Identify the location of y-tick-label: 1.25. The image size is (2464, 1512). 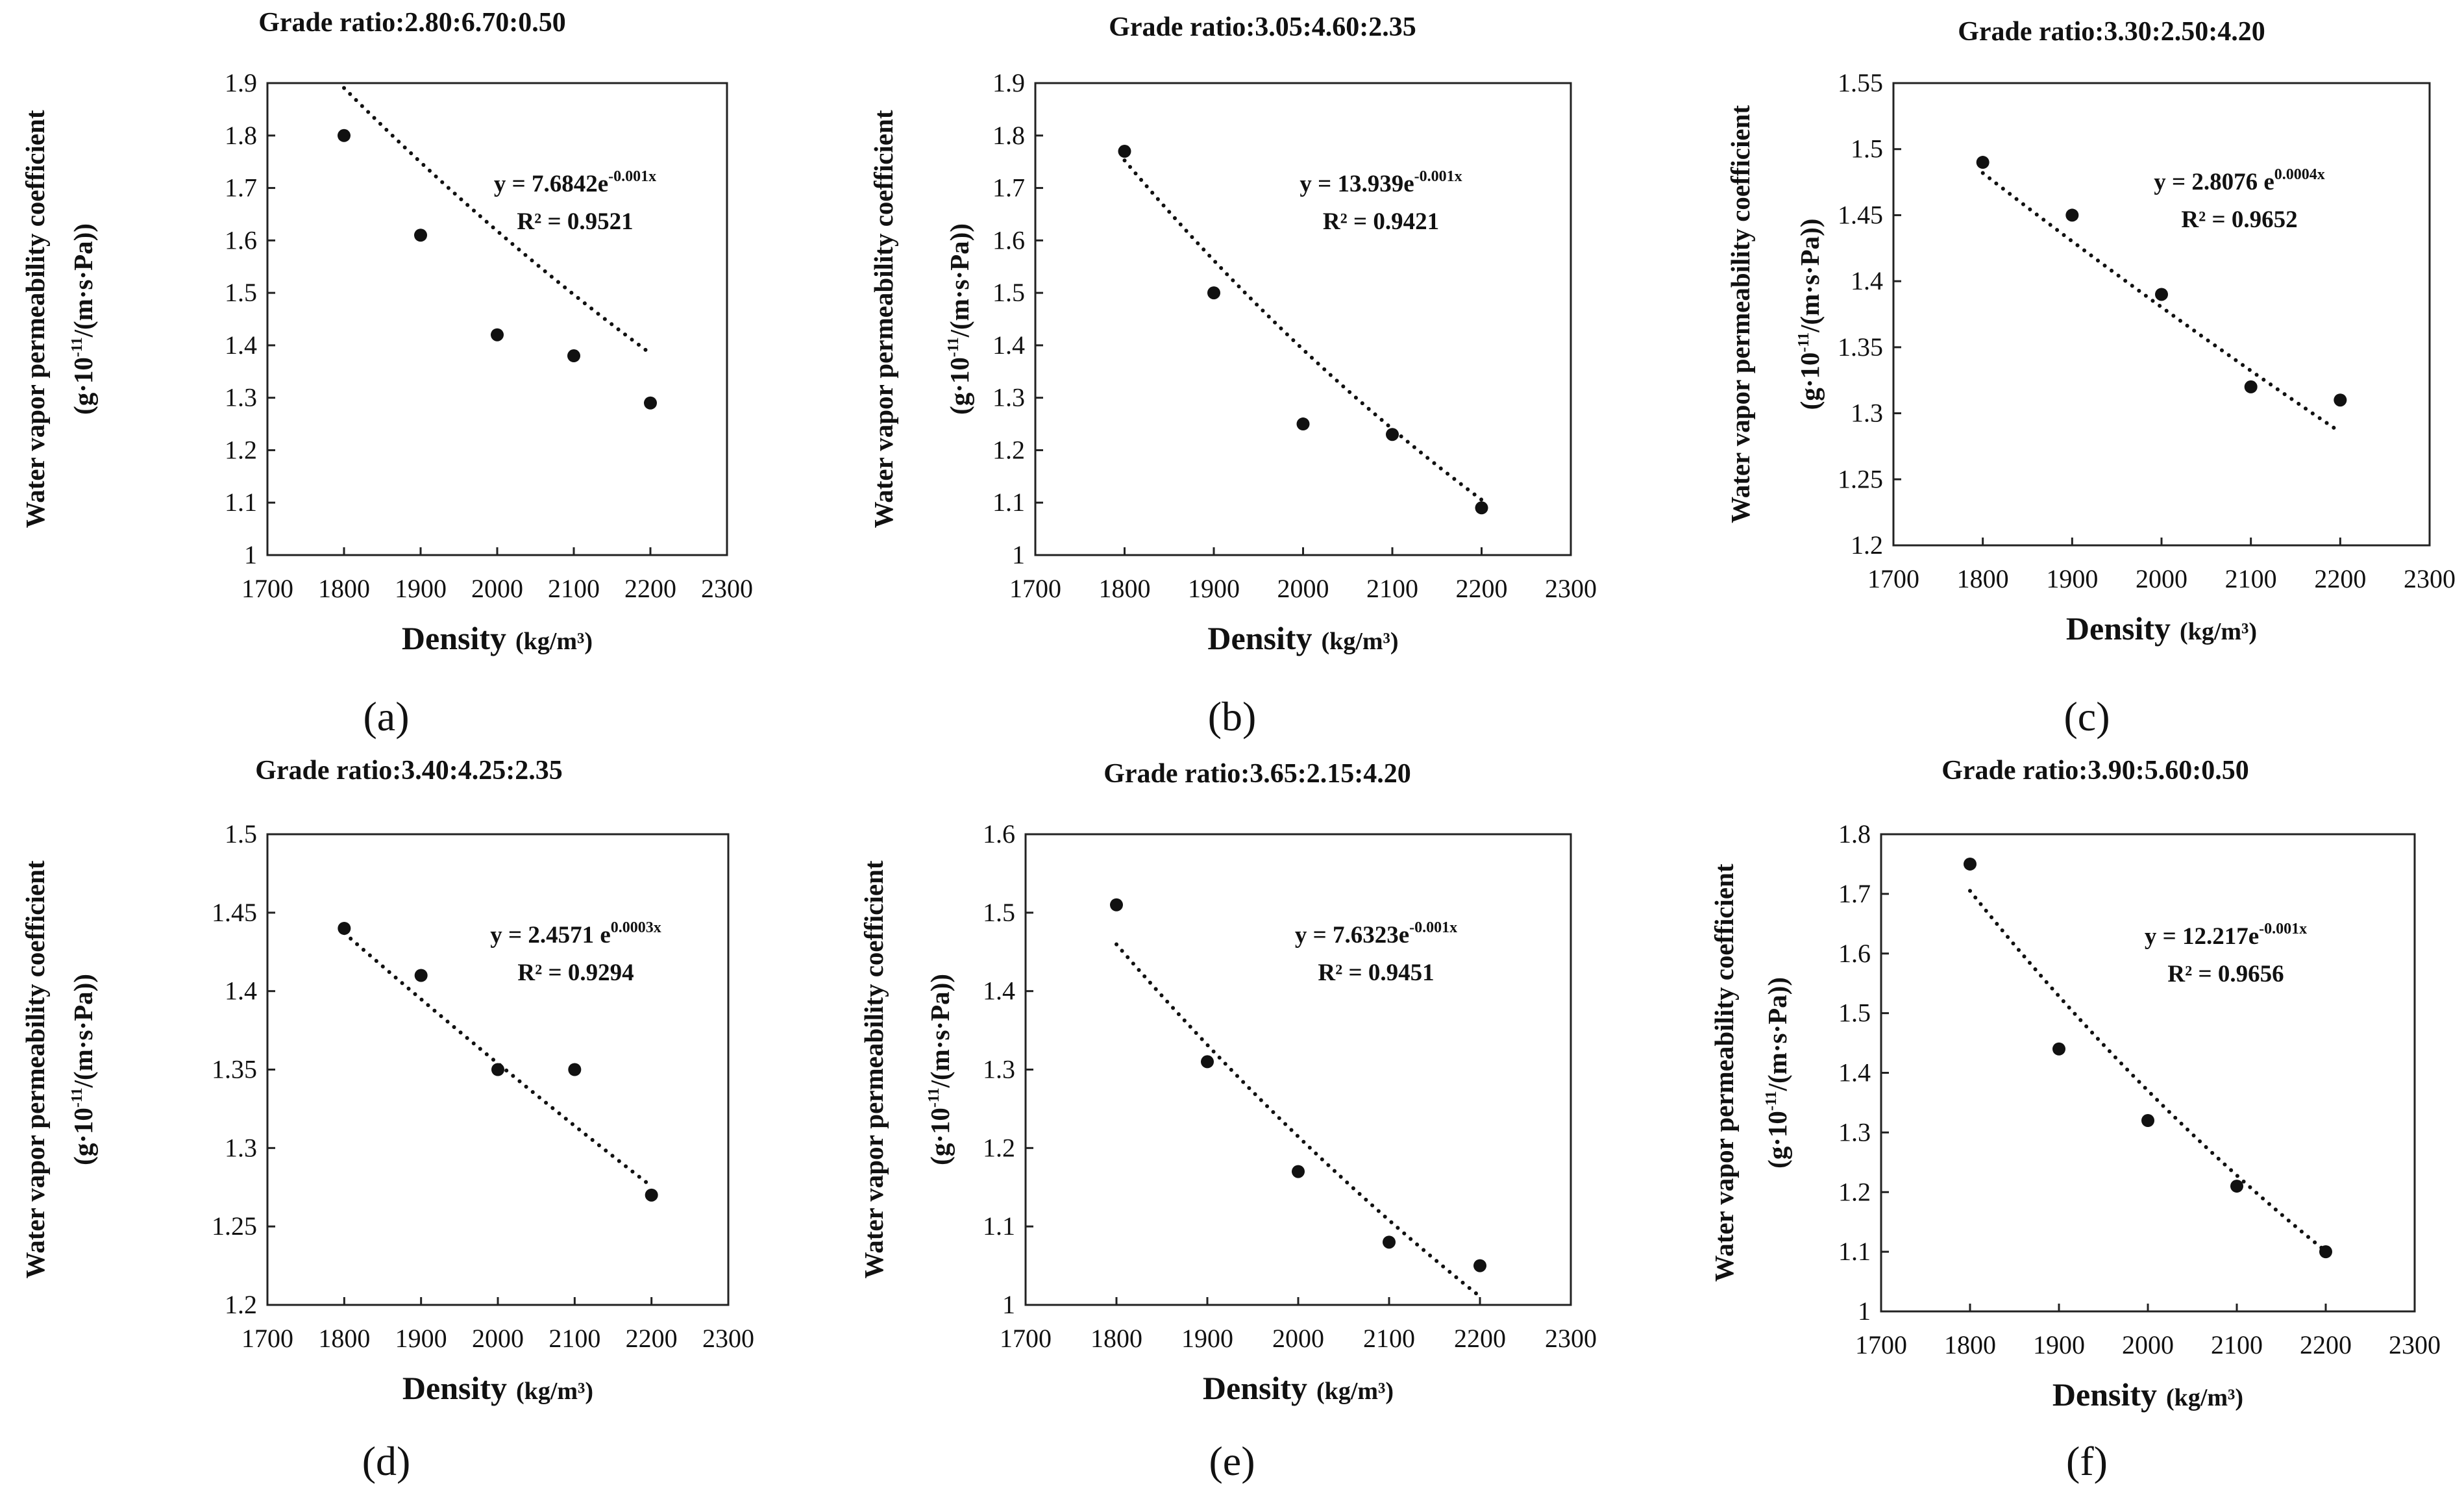
(1860, 478).